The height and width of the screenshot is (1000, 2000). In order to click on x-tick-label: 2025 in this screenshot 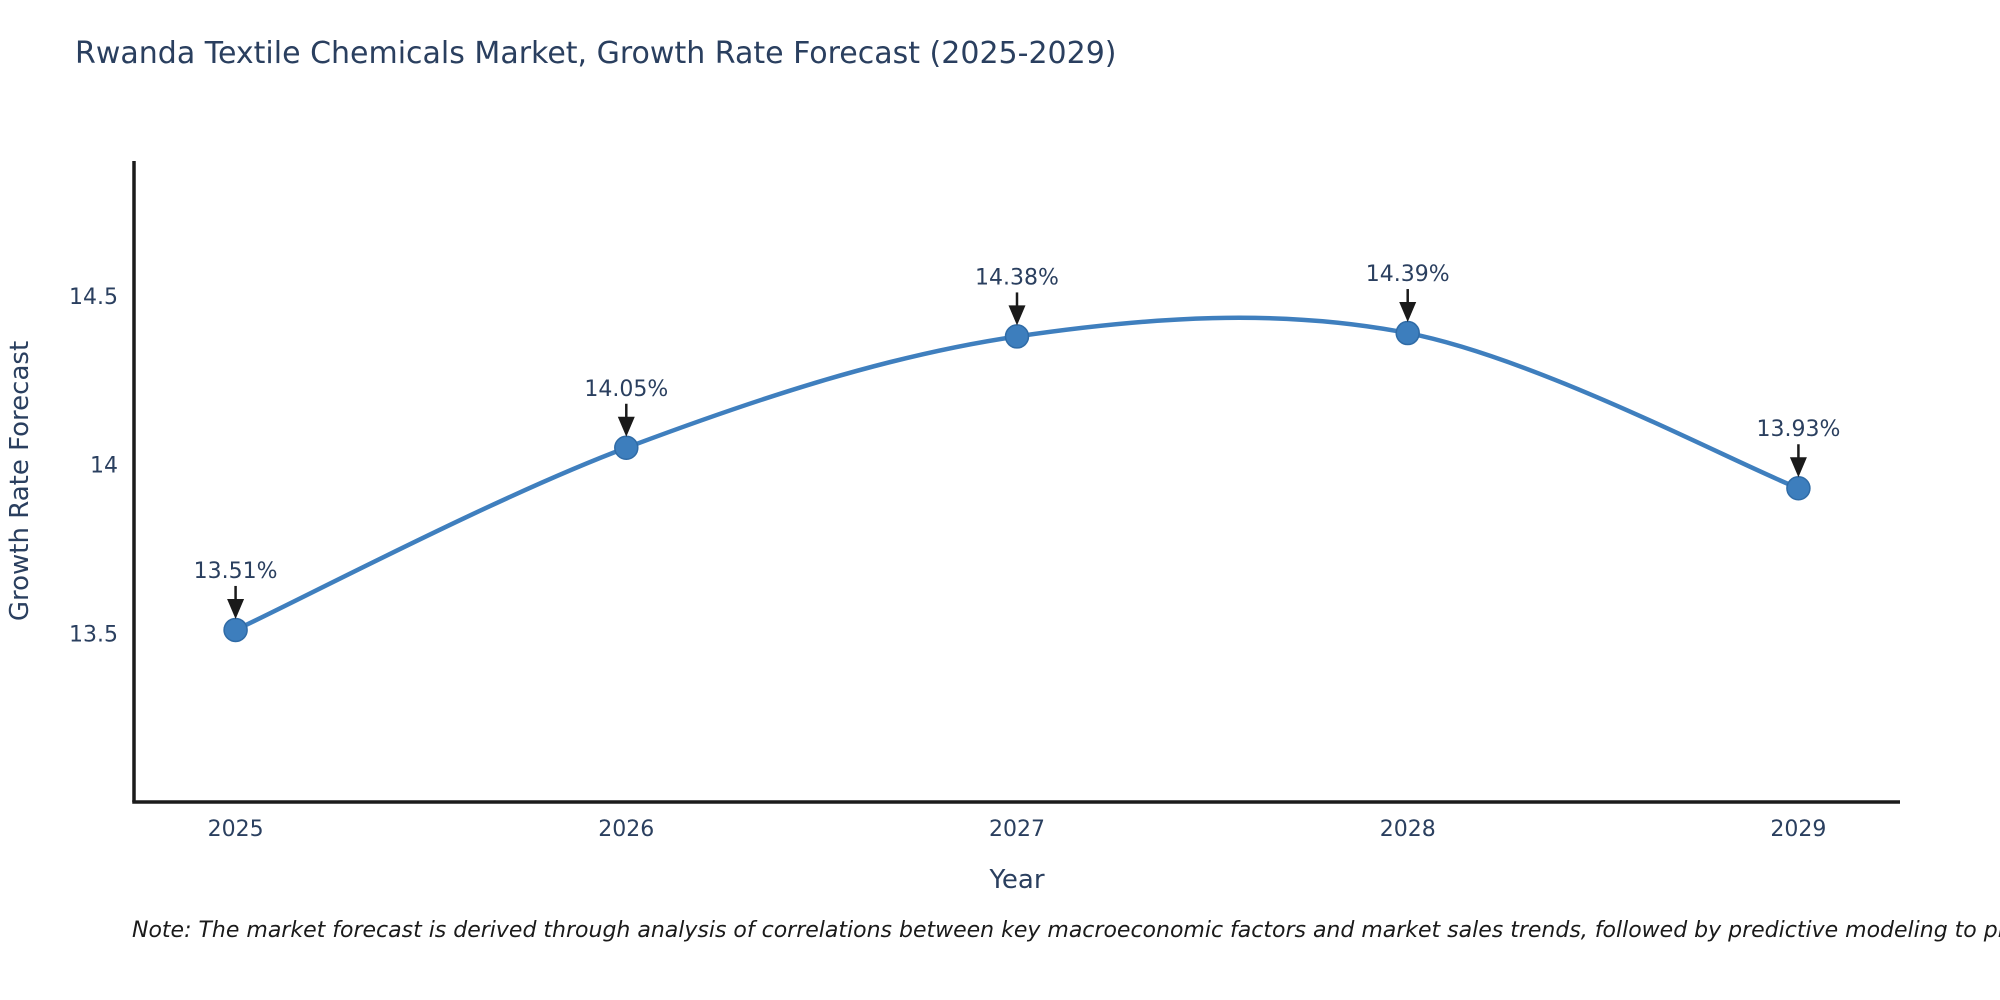, I will do `click(236, 829)`.